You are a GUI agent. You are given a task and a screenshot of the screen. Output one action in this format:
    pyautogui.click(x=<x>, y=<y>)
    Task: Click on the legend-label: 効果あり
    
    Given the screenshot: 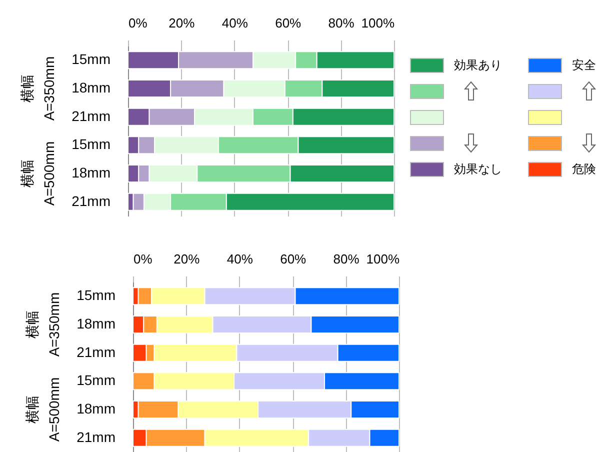 What is the action you would take?
    pyautogui.click(x=478, y=65)
    